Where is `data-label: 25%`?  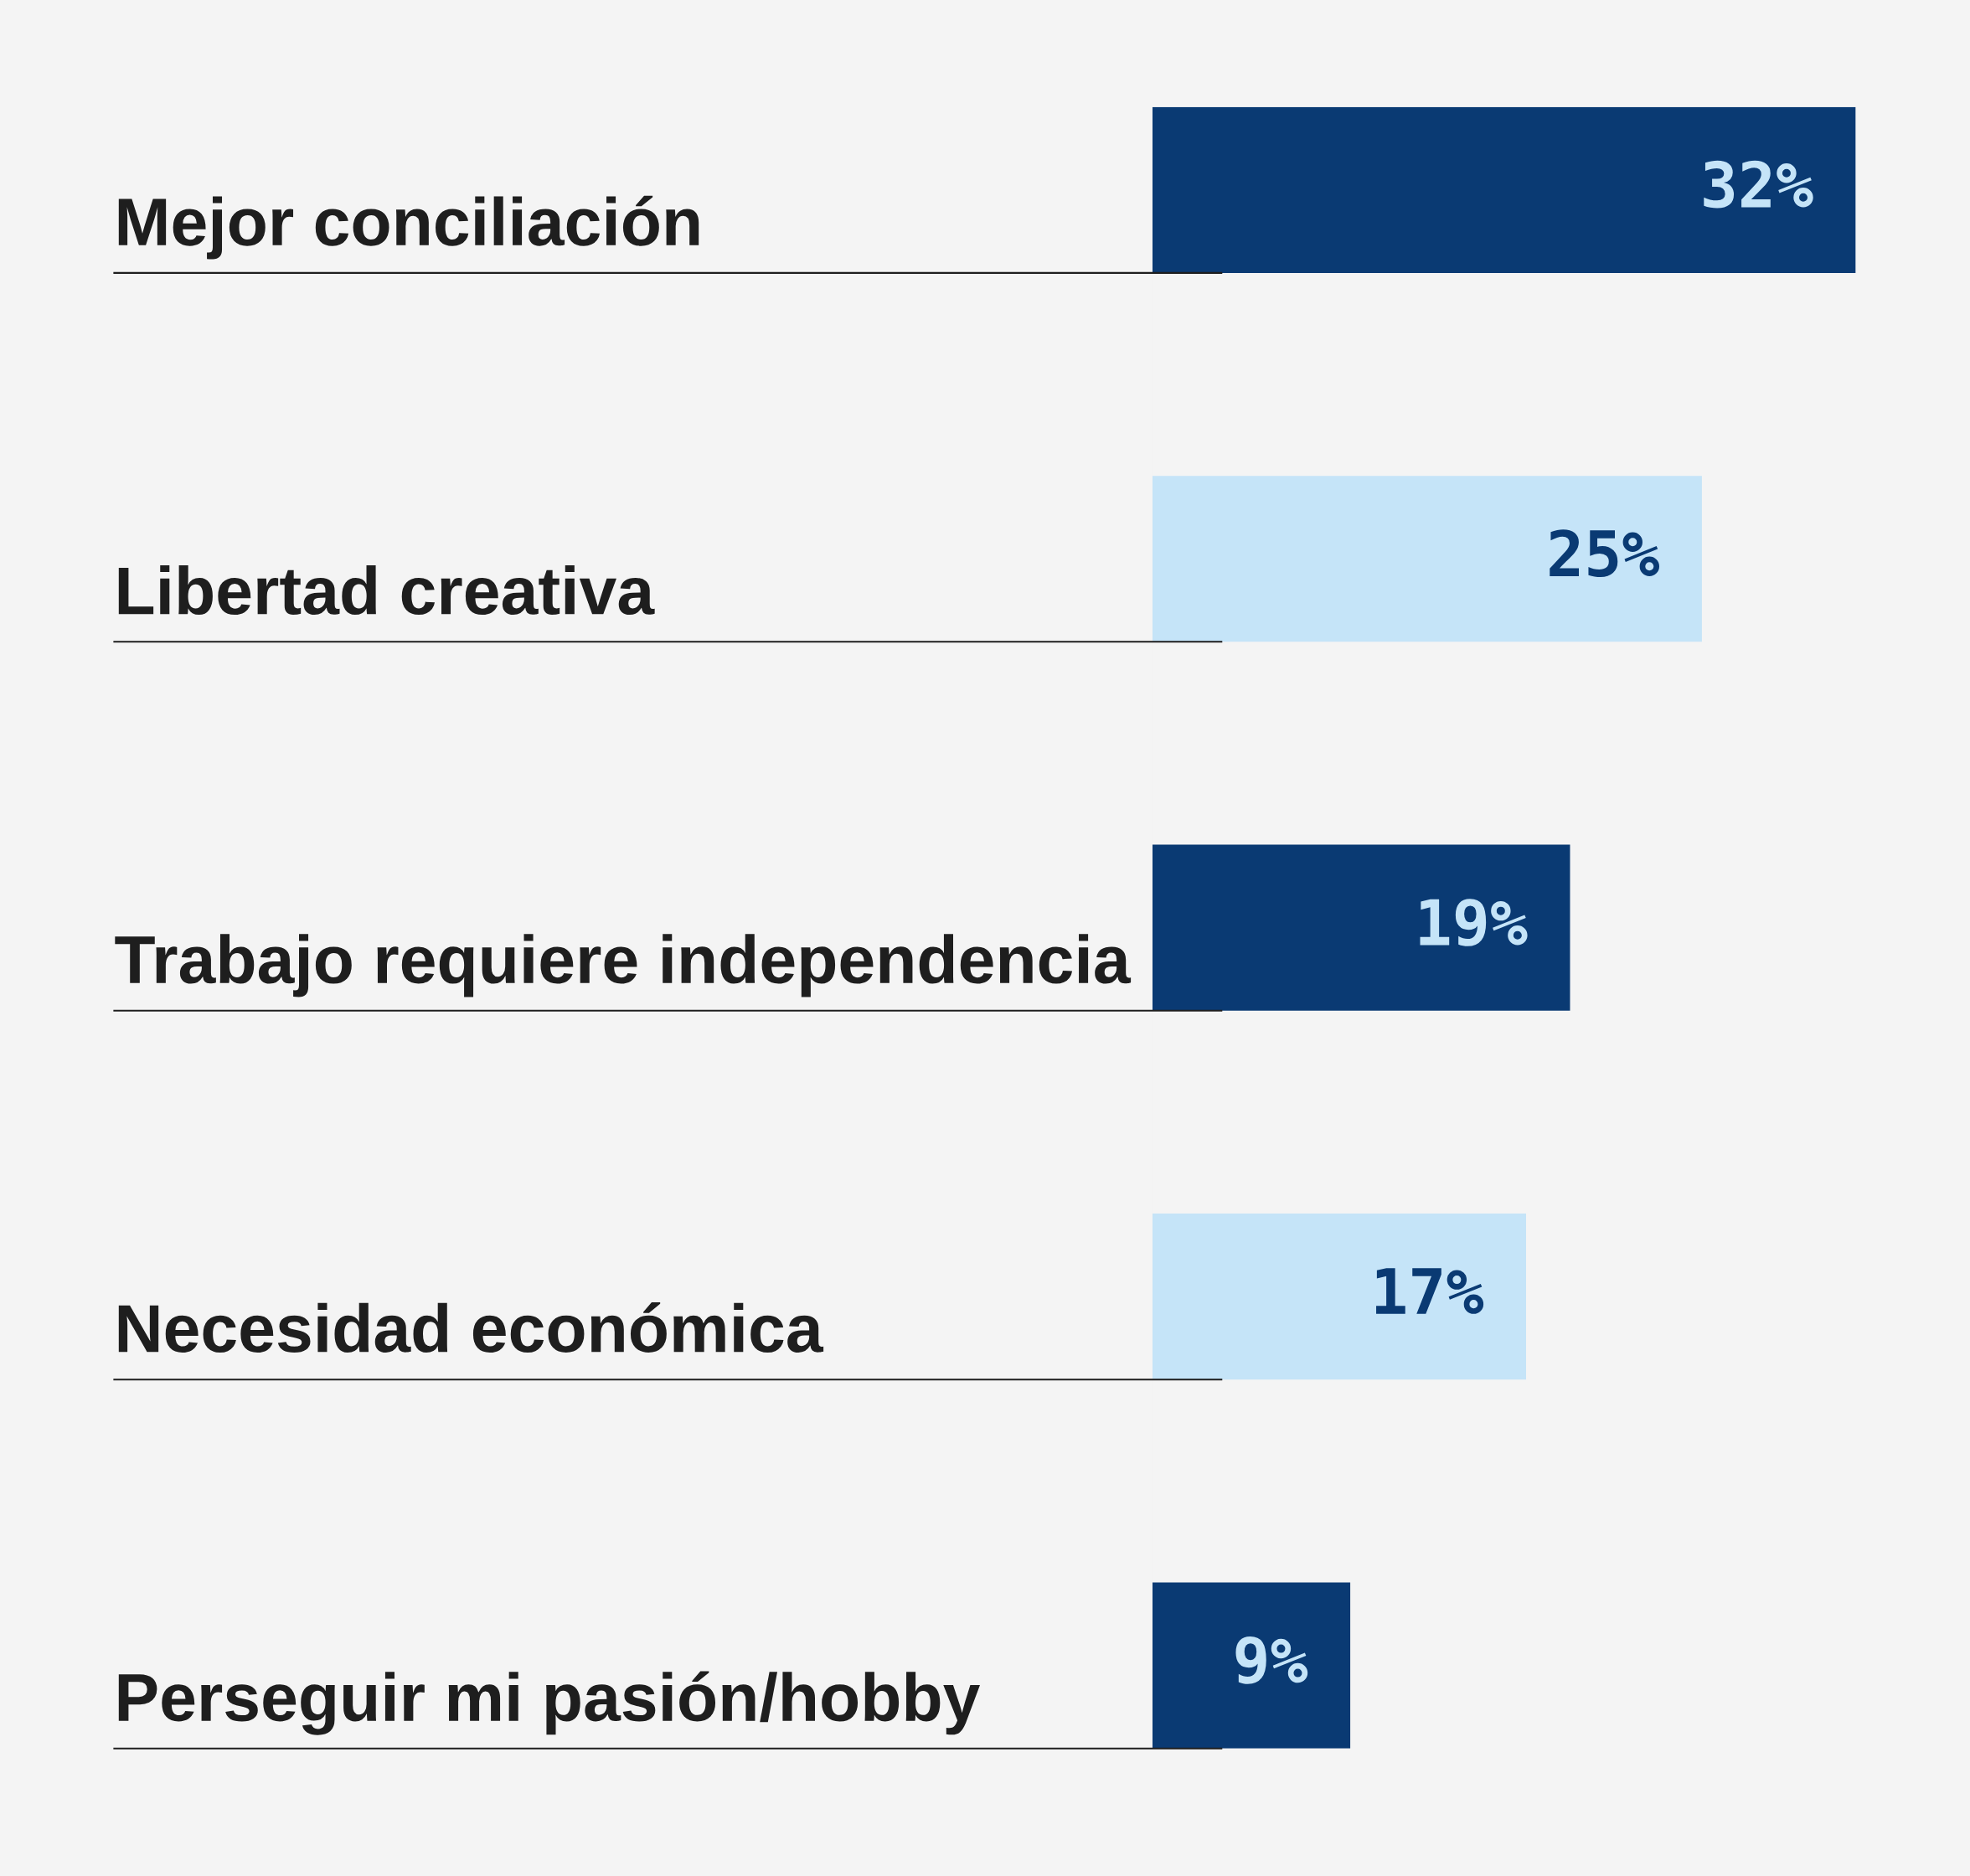 data-label: 25% is located at coordinates (1605, 553).